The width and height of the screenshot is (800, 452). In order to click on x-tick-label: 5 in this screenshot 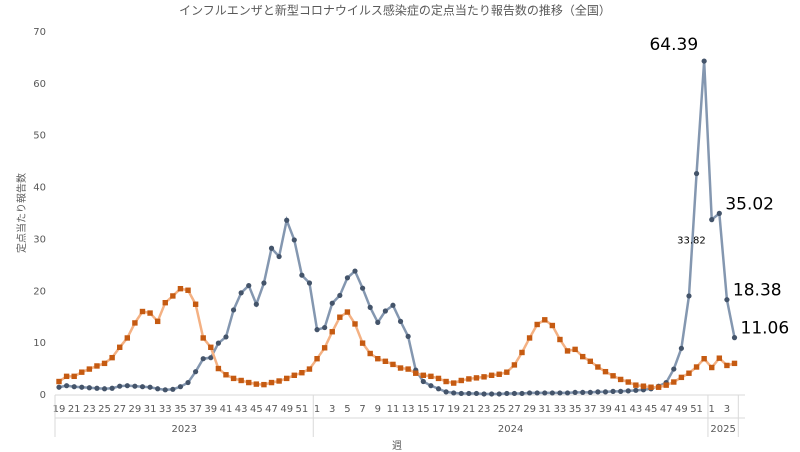, I will do `click(347, 409)`.